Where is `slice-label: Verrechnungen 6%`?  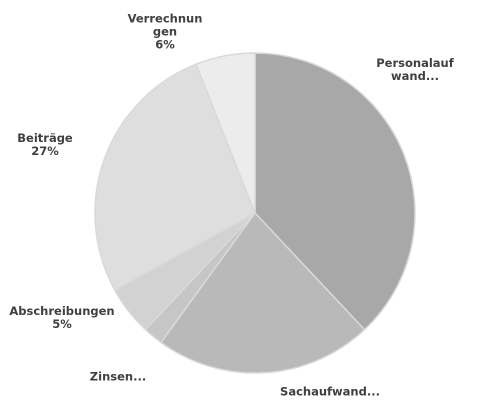
slice-label: Verrechnungen 6% is located at coordinates (165, 31).